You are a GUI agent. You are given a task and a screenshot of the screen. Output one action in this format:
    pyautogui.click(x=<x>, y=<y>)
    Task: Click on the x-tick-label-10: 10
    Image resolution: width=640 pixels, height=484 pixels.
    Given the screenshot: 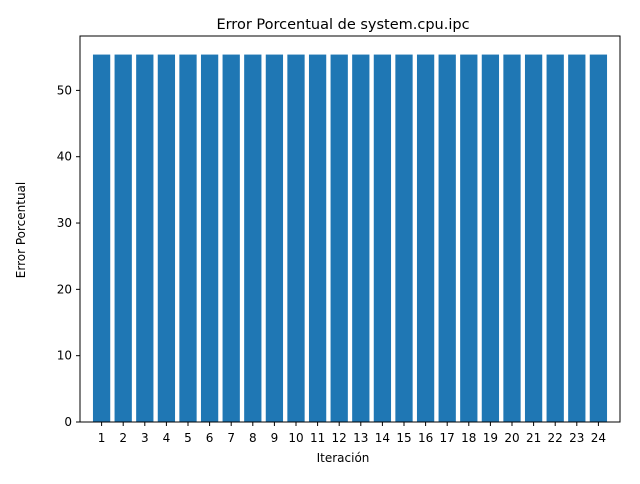 What is the action you would take?
    pyautogui.click(x=295, y=438)
    